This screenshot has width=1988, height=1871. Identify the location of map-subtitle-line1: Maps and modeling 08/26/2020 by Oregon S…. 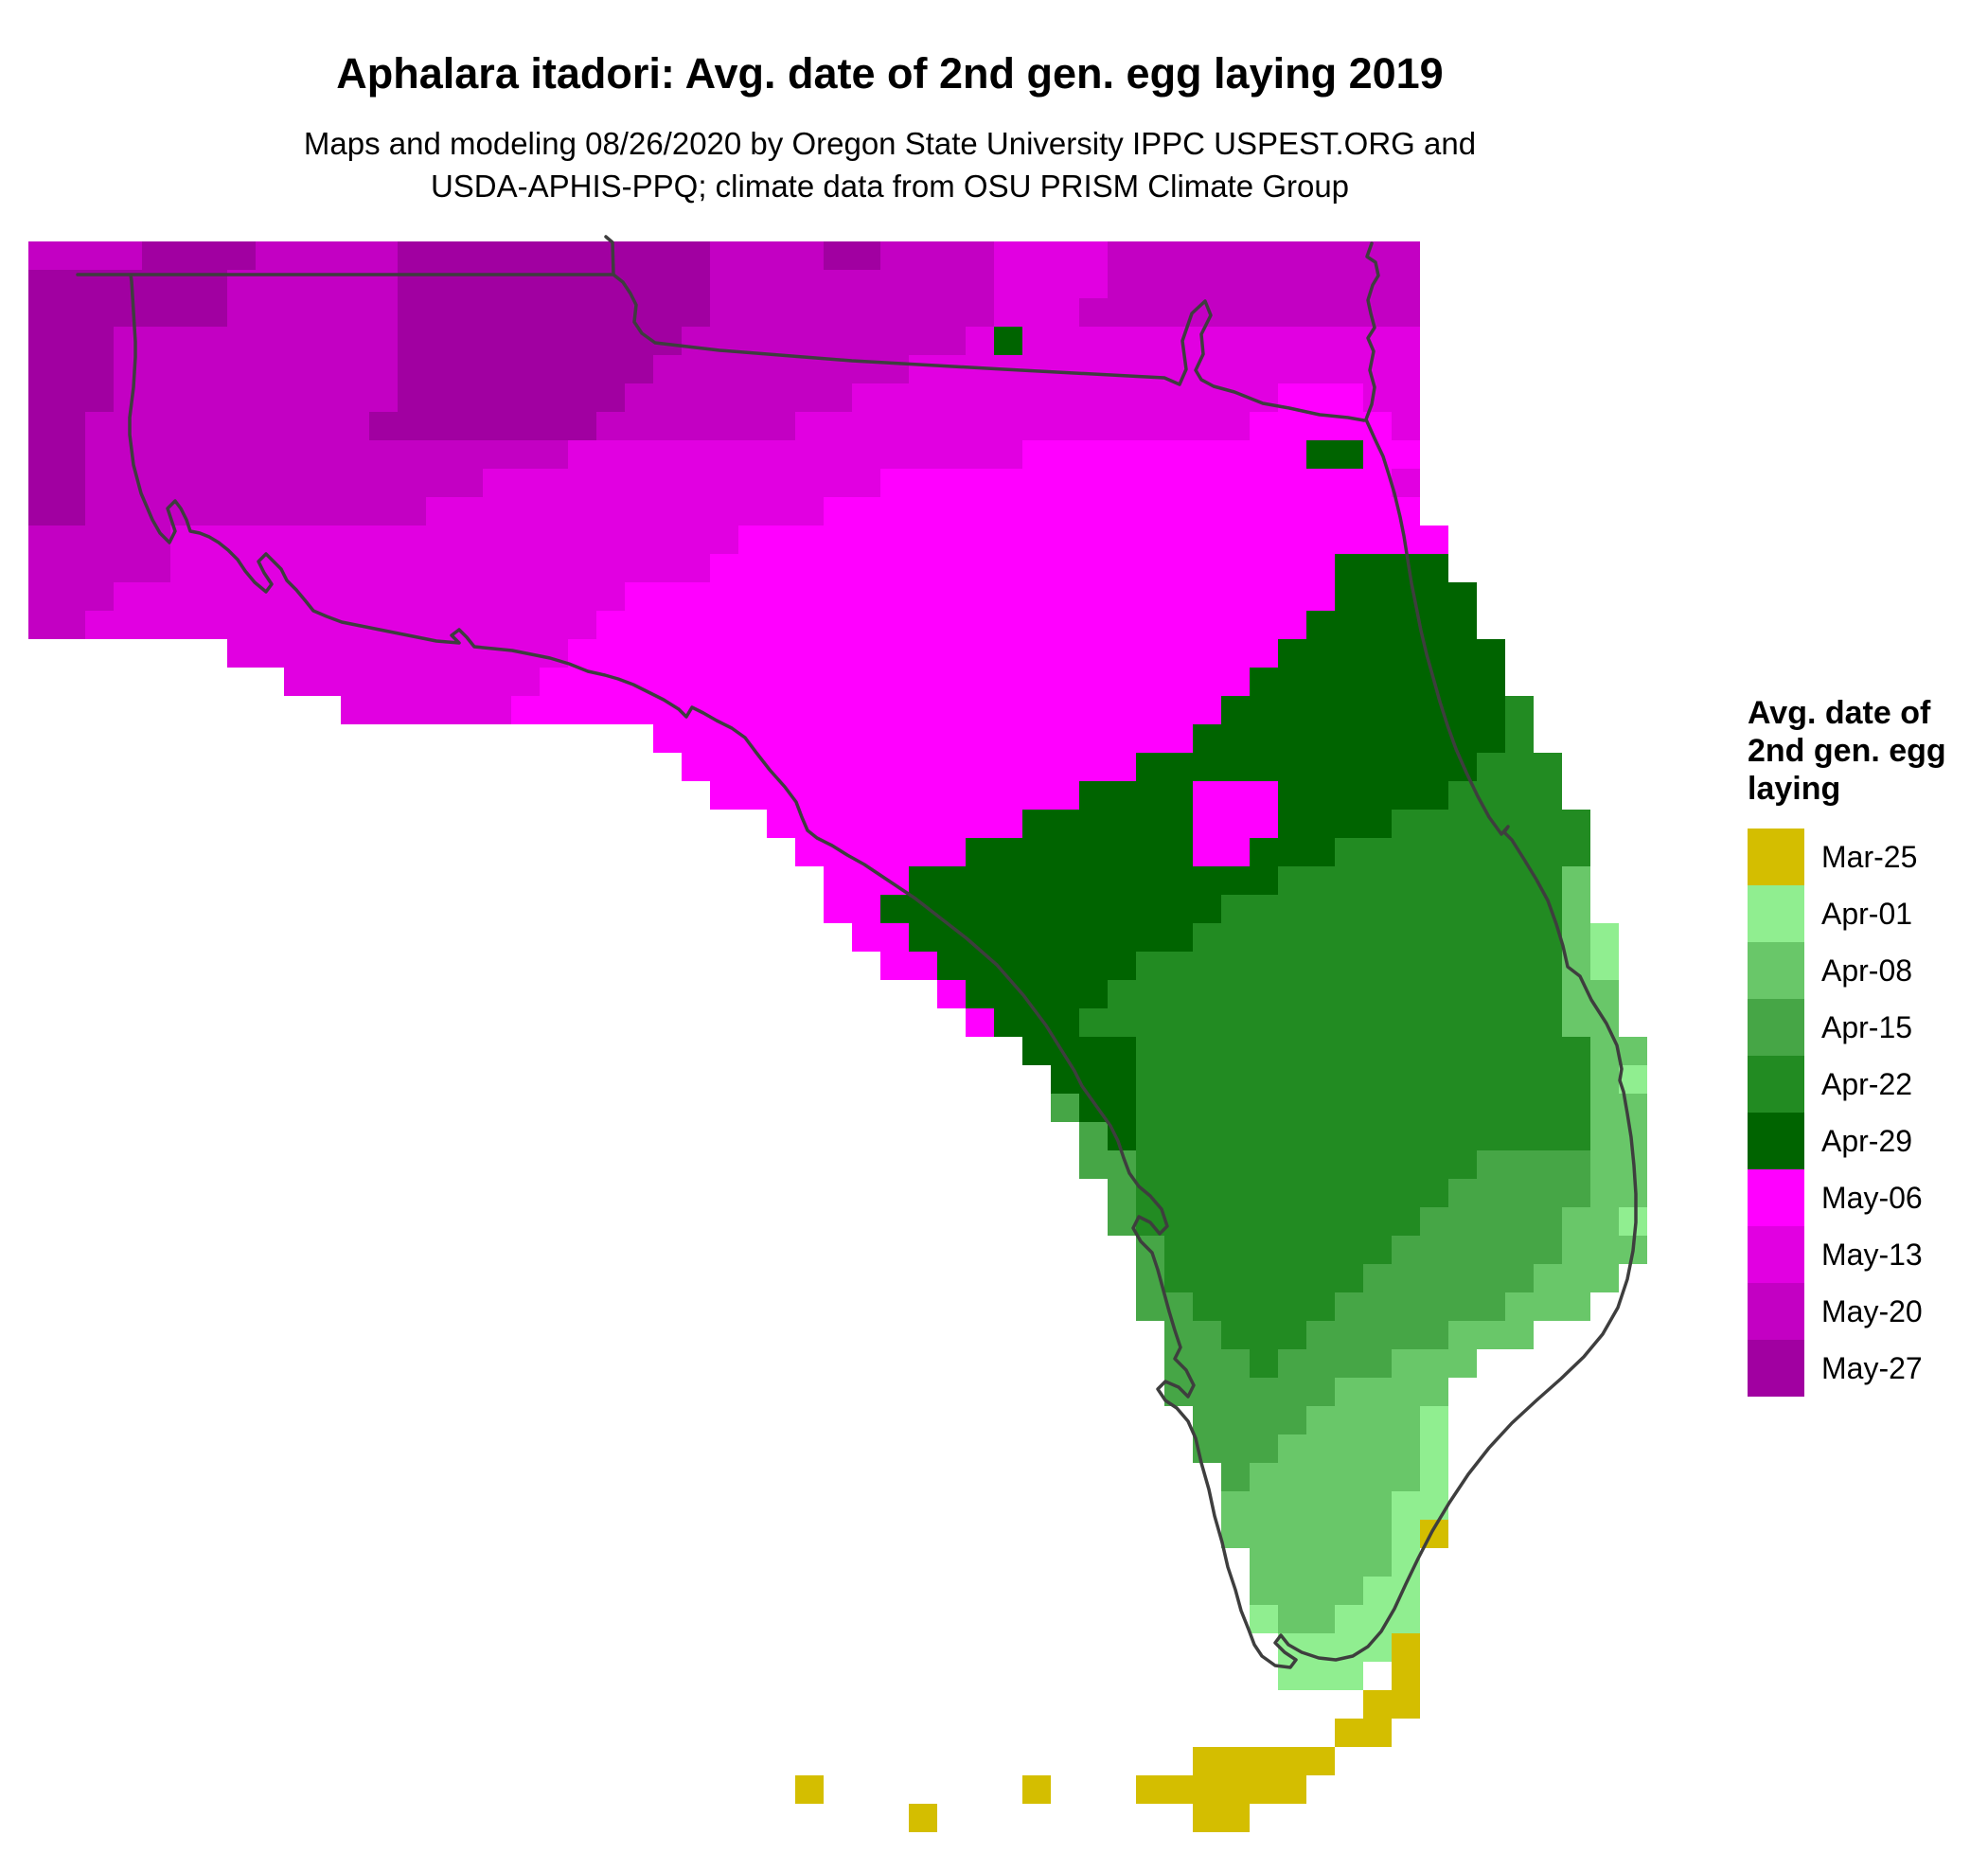
(890, 143).